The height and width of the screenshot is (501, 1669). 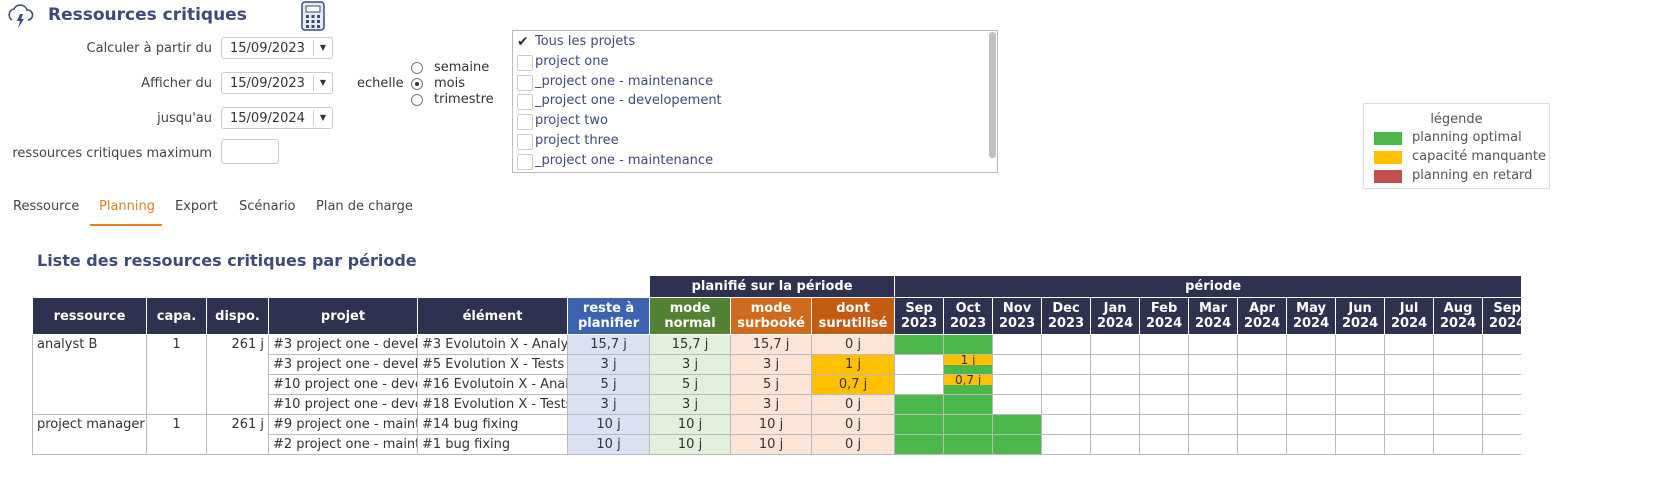 What do you see at coordinates (176, 316) in the screenshot?
I see `column-header: capa.` at bounding box center [176, 316].